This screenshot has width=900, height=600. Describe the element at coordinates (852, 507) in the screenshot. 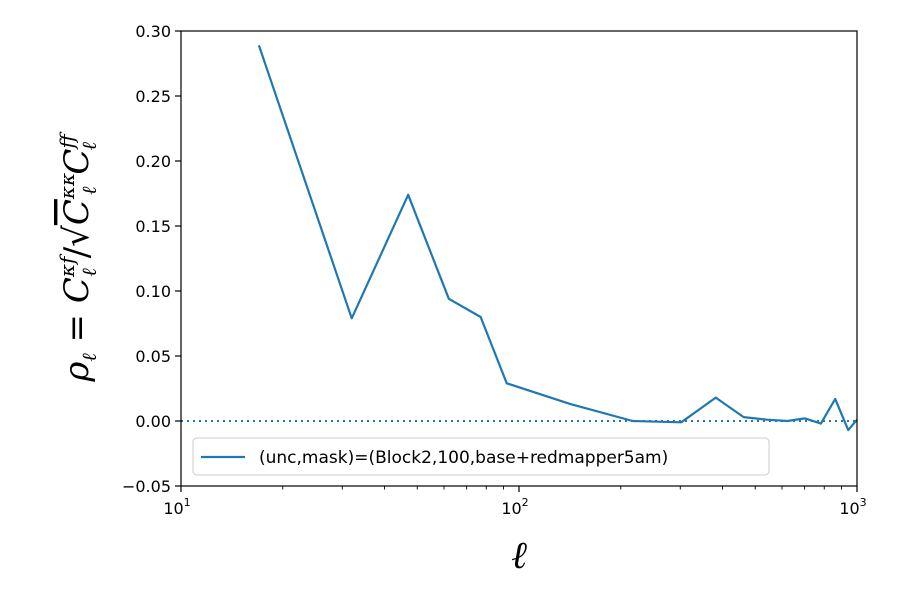

I see `x-tick-label: 10³` at that location.